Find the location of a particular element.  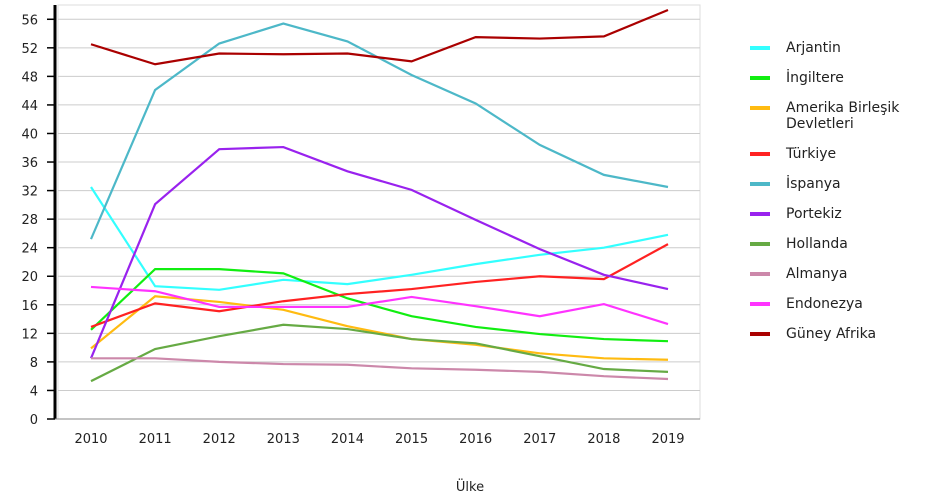

y-tick-label: 0 is located at coordinates (34, 420).